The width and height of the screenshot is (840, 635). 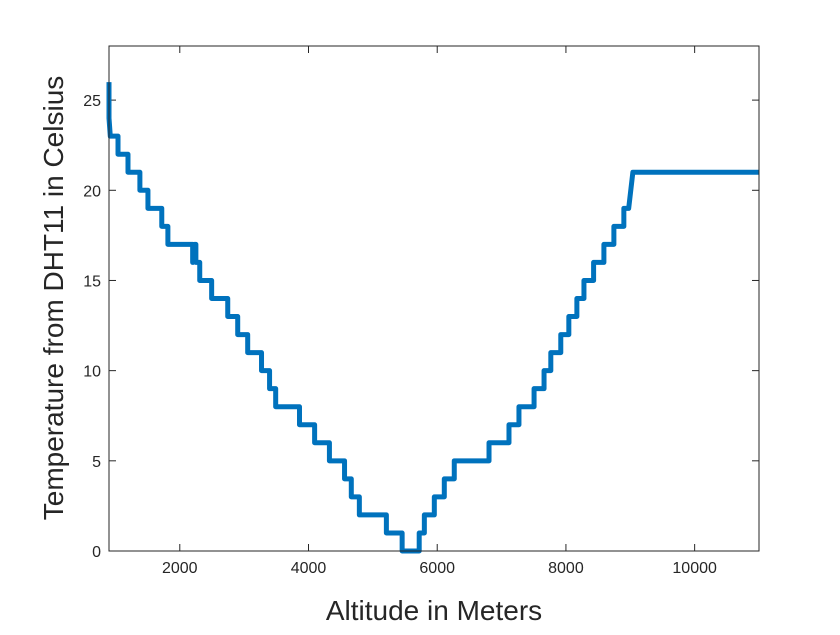 What do you see at coordinates (92, 372) in the screenshot?
I see `y-tick-label: 10` at bounding box center [92, 372].